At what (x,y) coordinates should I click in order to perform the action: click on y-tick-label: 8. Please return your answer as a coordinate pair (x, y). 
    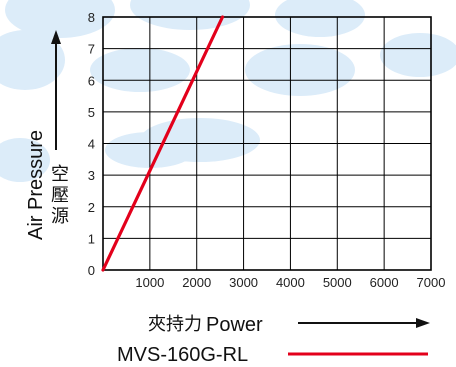
    Looking at the image, I should click on (91, 17).